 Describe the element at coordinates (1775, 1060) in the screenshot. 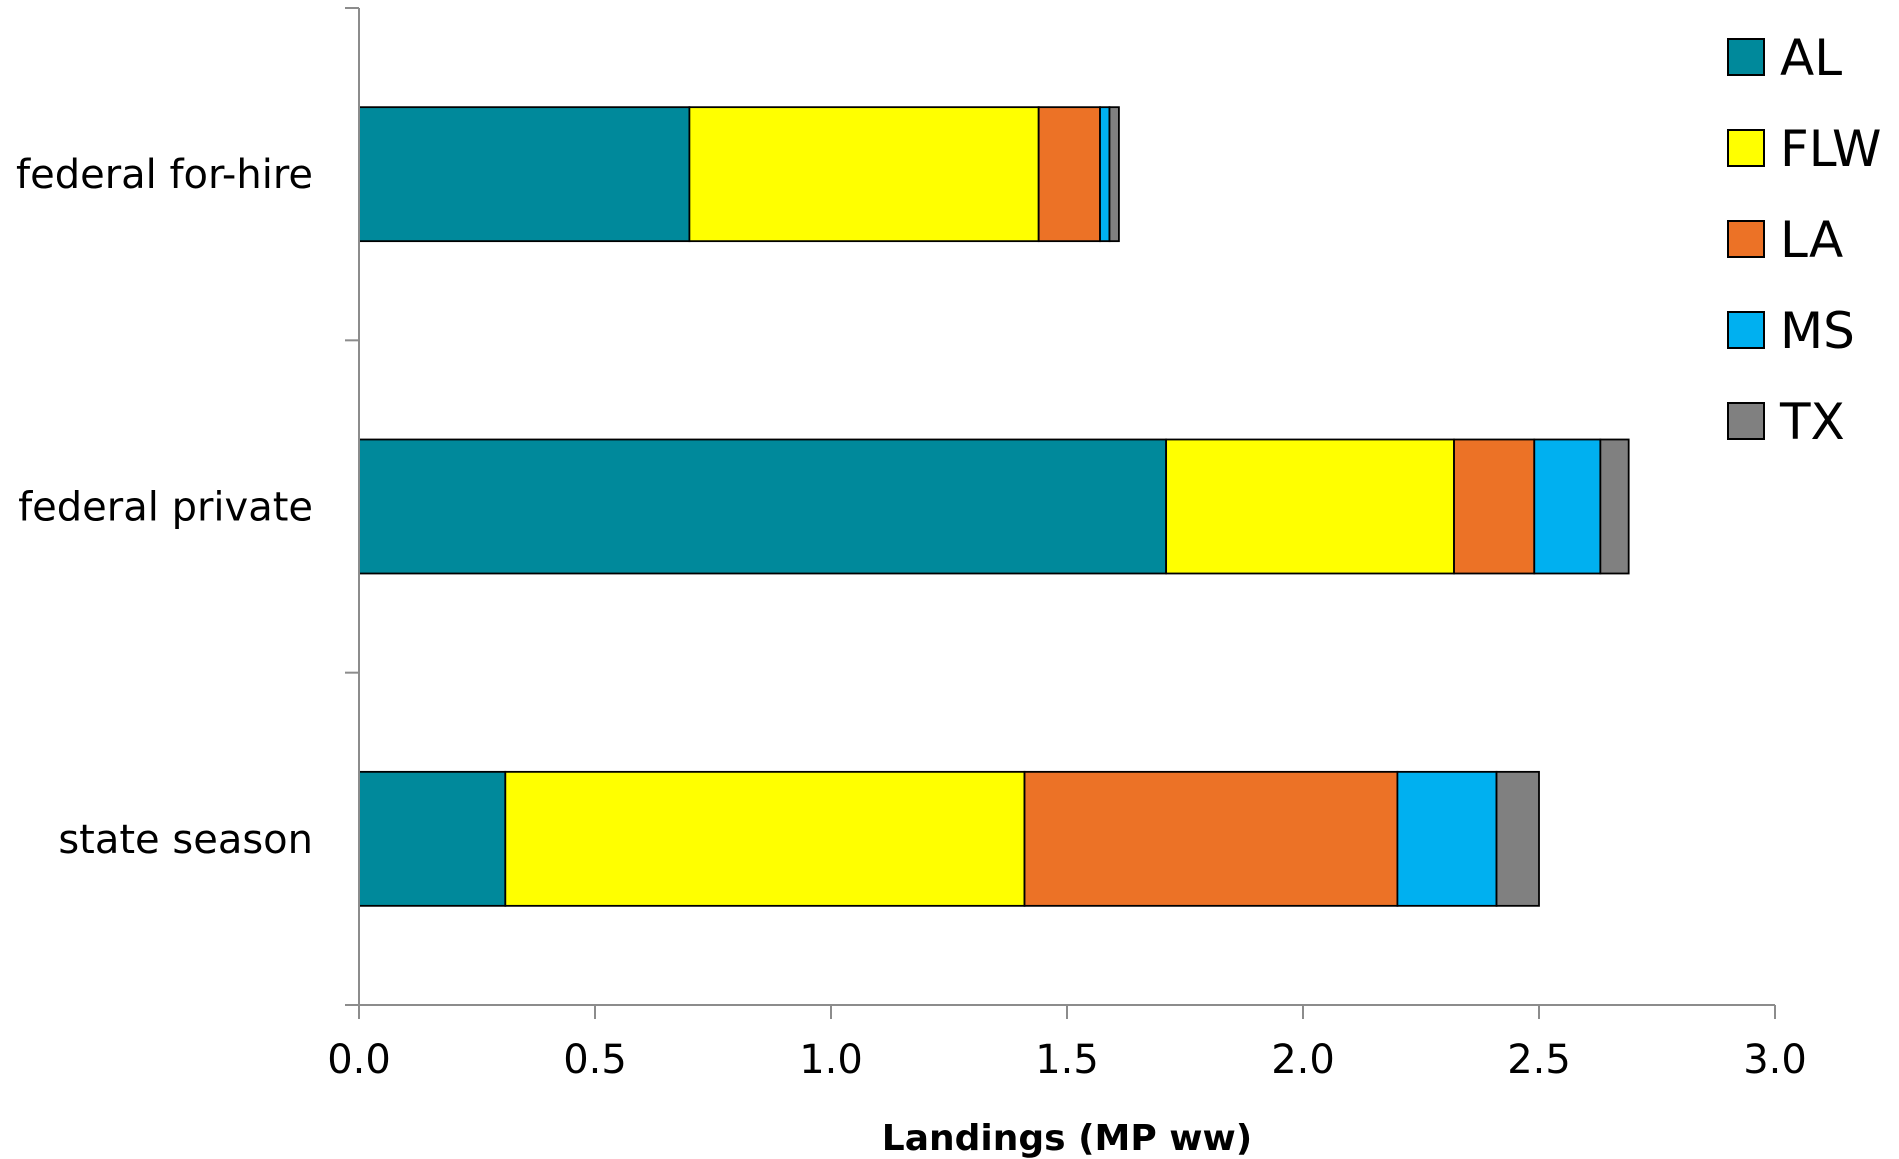

I see `x-tick-label: 3.0` at that location.